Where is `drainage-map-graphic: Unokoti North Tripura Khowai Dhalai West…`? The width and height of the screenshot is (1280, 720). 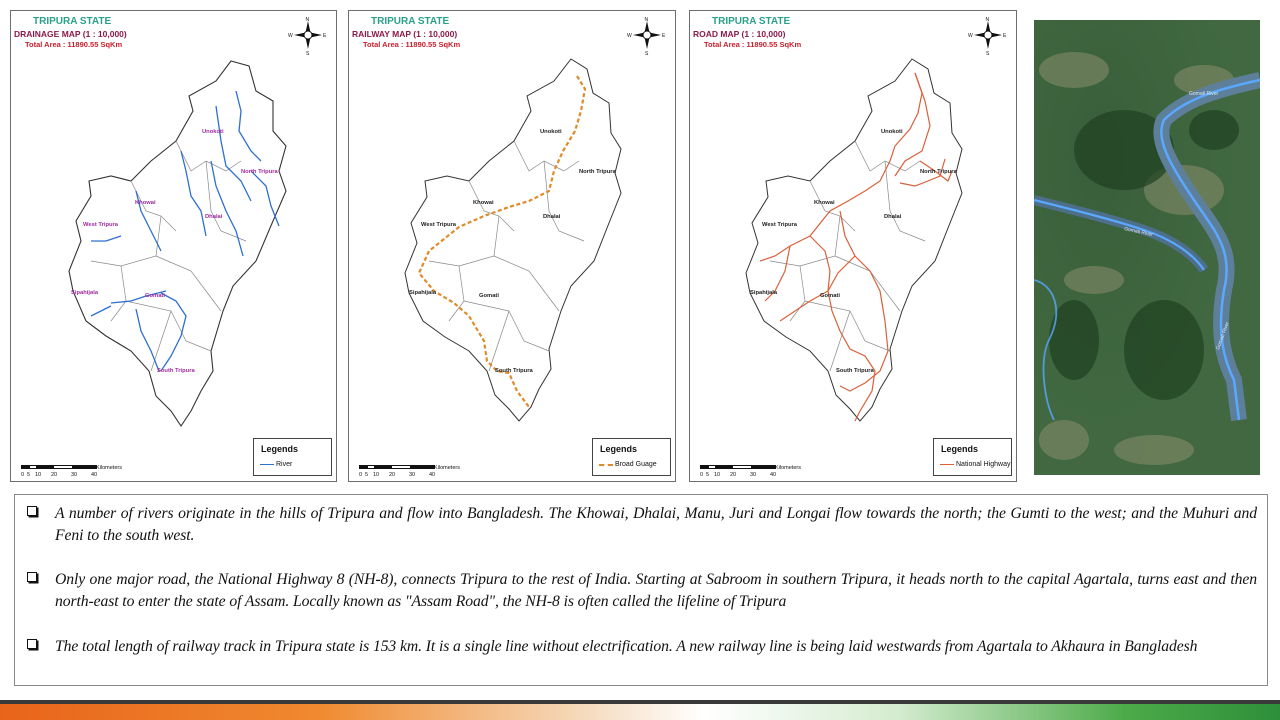
drainage-map-graphic: Unokoti North Tripura Khowai Dhalai West… is located at coordinates (177, 243).